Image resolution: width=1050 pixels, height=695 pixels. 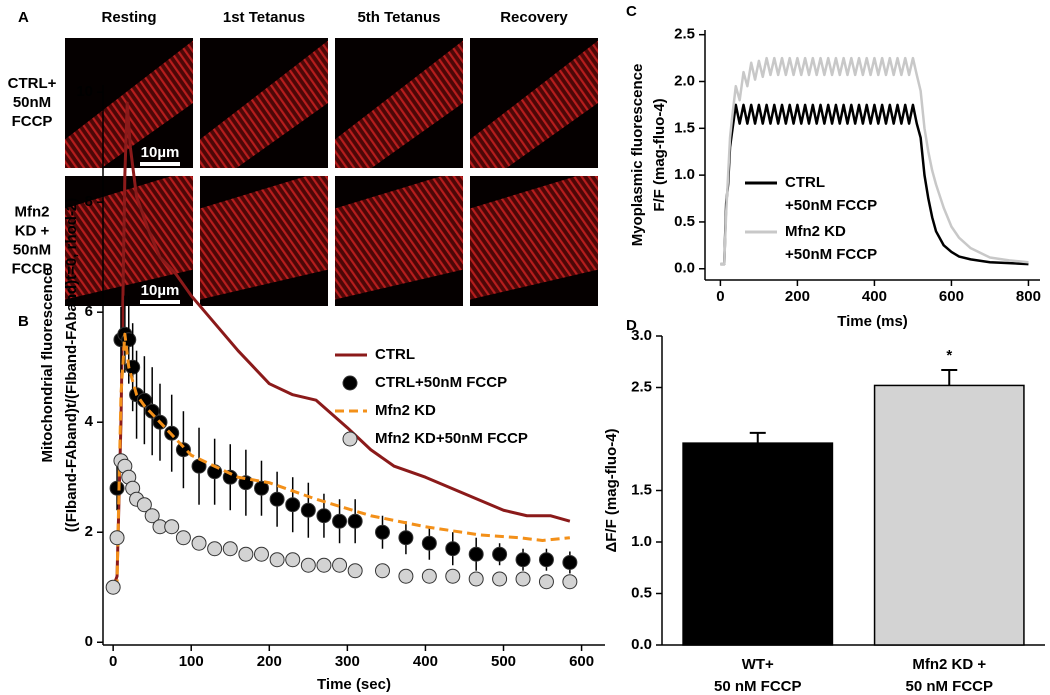 What do you see at coordinates (347, 661) in the screenshot?
I see `x-tick-label: 300` at bounding box center [347, 661].